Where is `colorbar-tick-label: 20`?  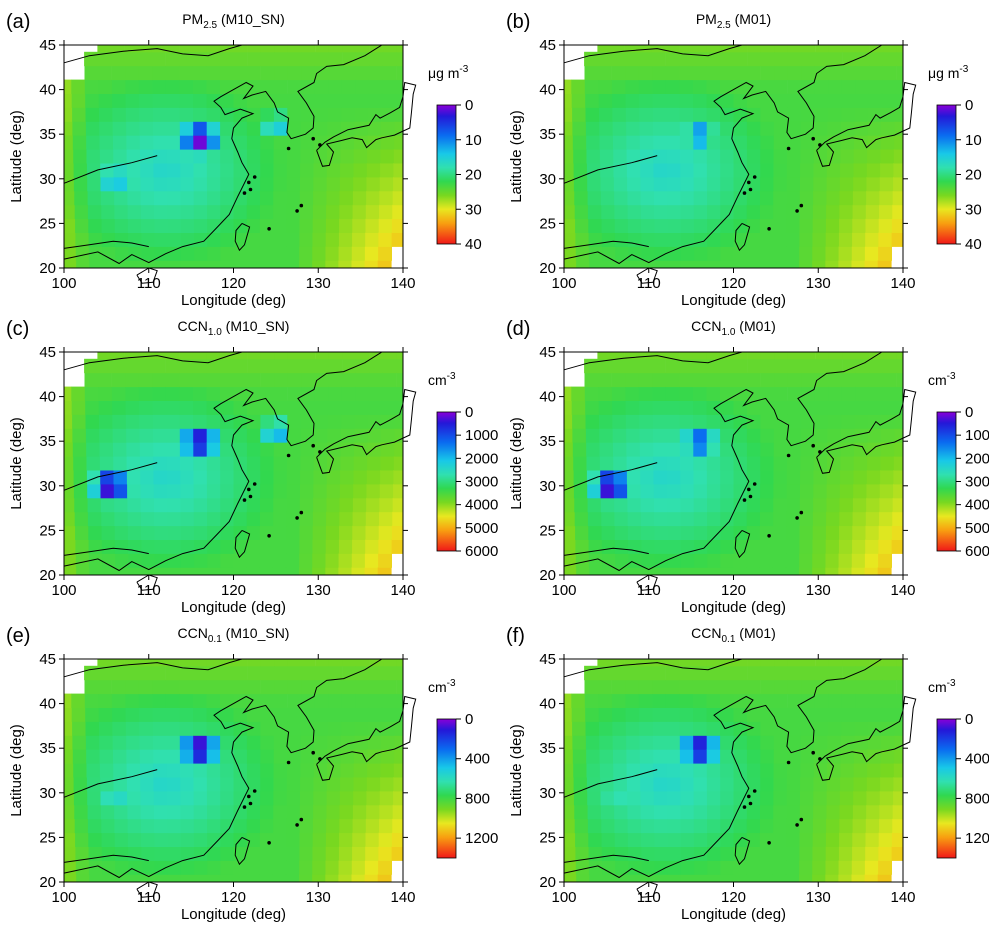
colorbar-tick-label: 20 is located at coordinates (473, 175).